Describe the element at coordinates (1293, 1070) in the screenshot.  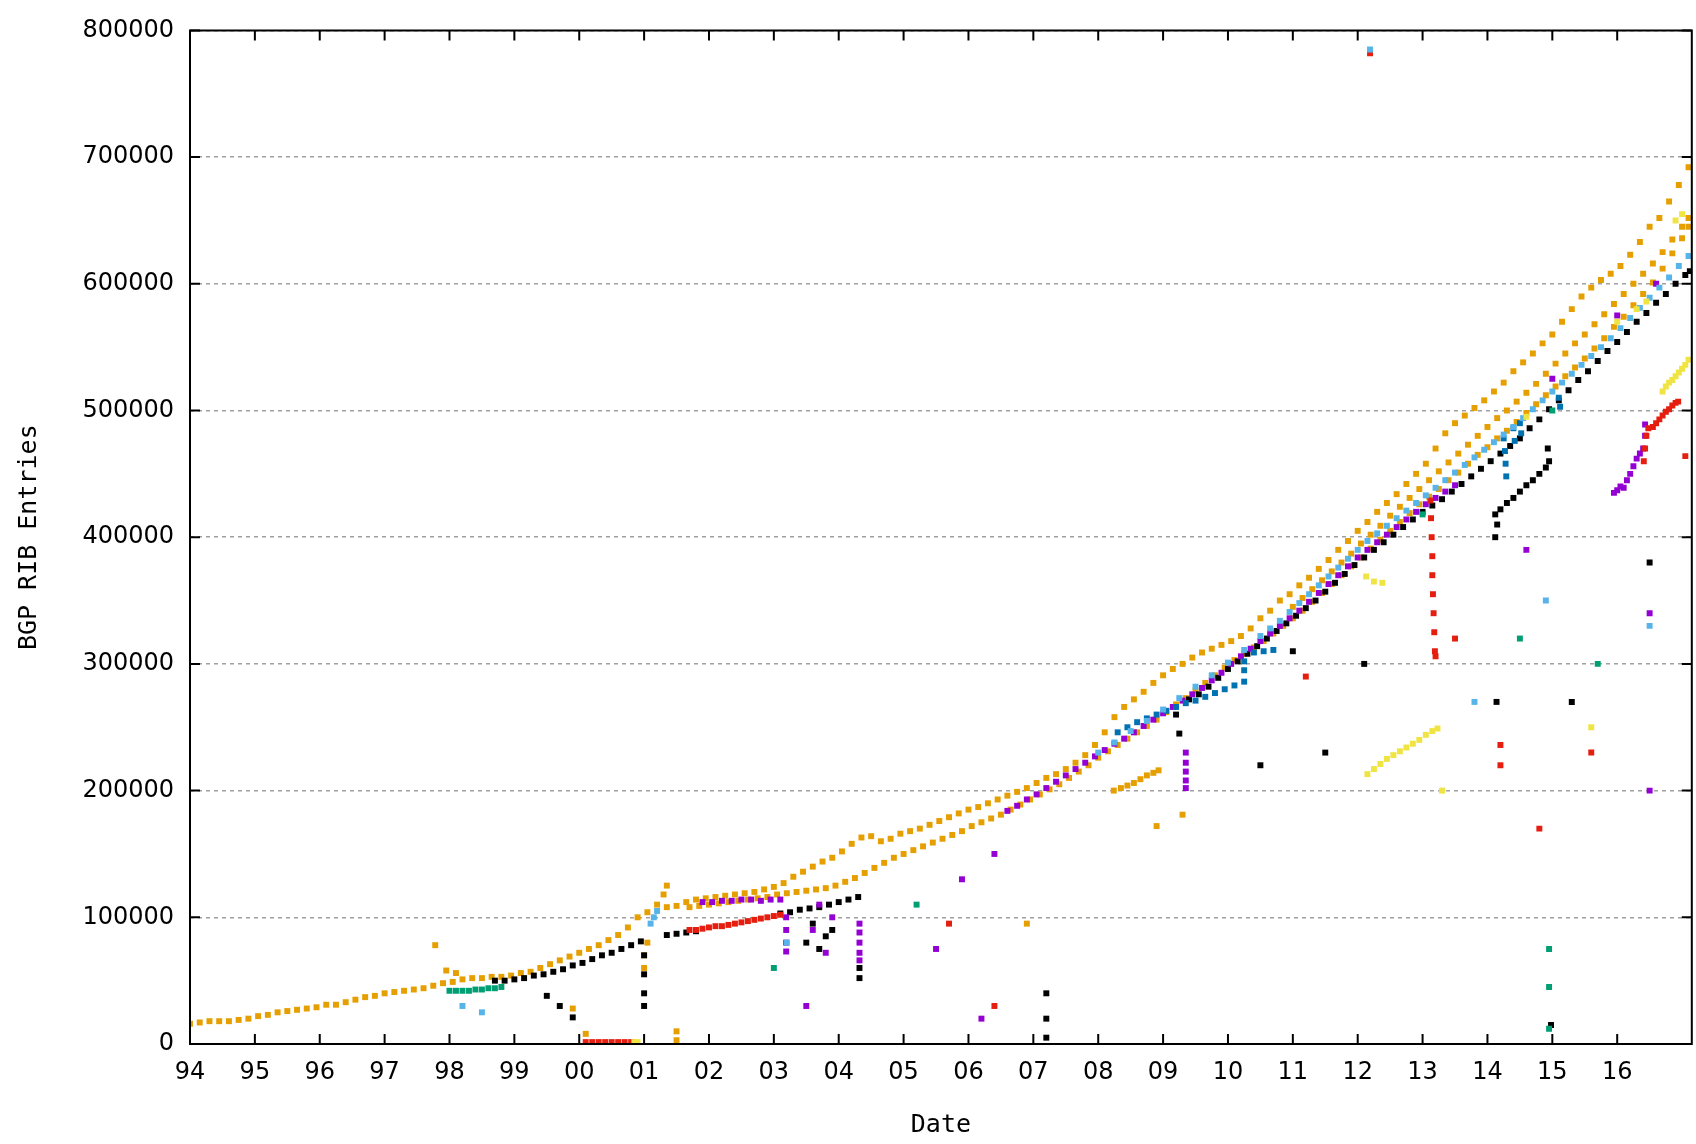
I see `x-tick-label: 11` at that location.